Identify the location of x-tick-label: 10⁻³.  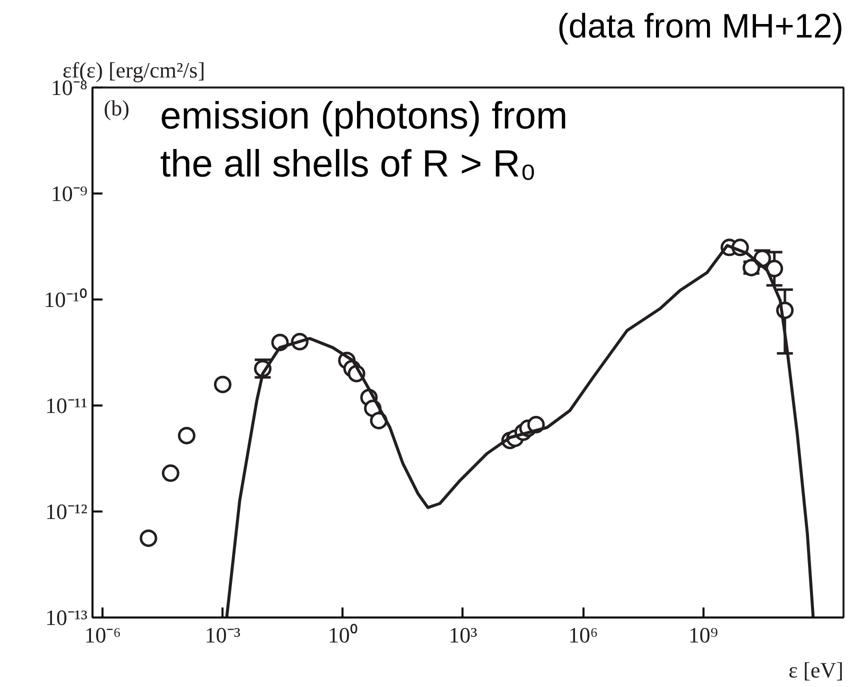
(222, 635).